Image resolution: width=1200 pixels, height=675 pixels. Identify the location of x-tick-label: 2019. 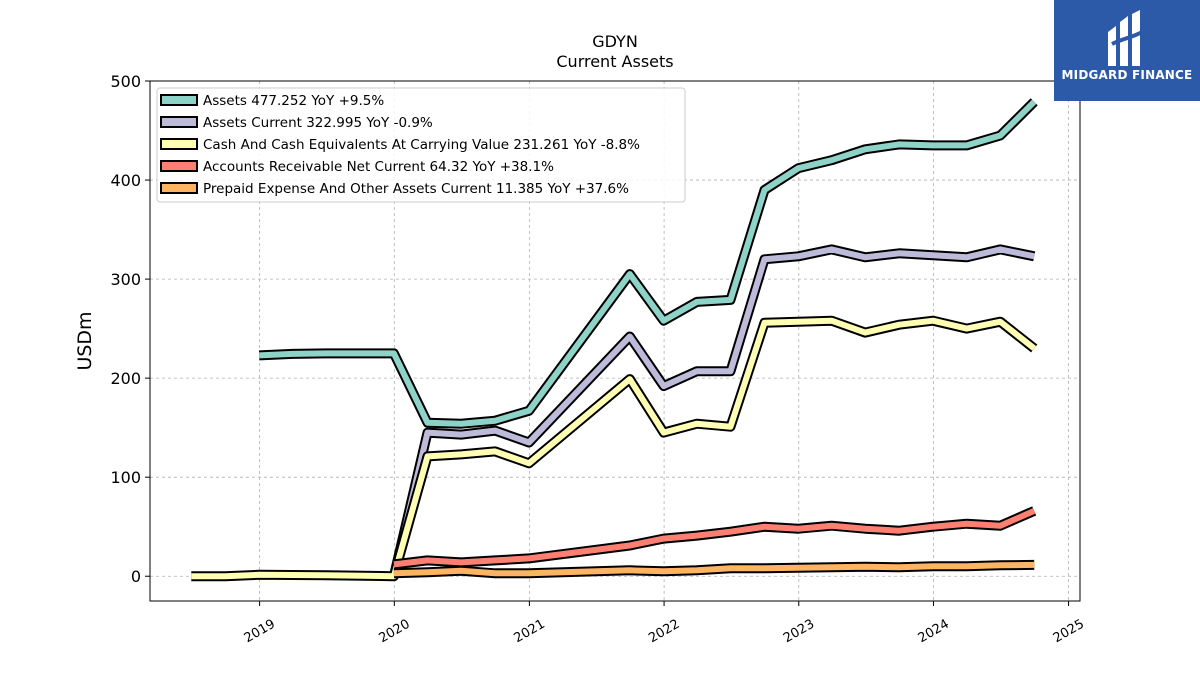
(260, 632).